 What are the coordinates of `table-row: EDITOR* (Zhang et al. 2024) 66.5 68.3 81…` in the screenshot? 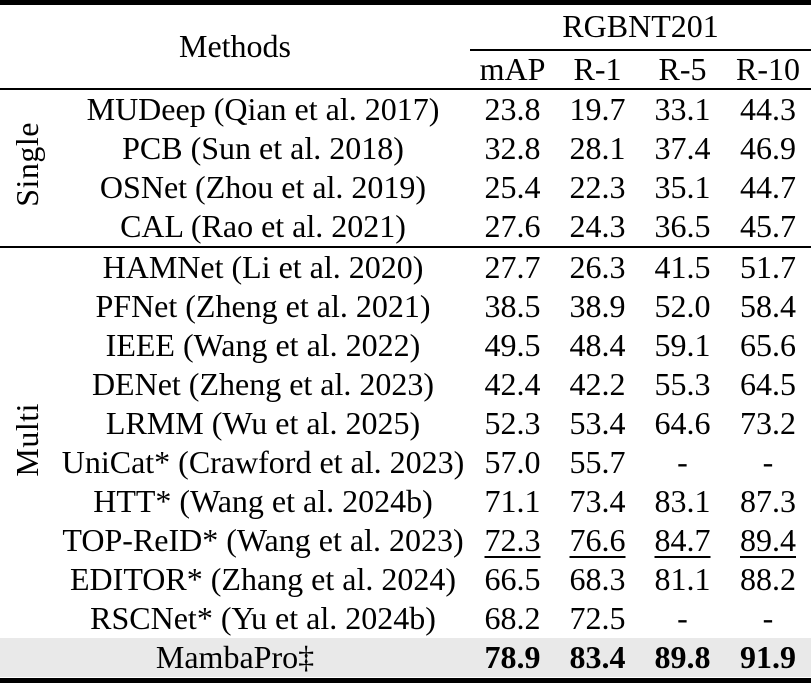 It's located at (405, 579).